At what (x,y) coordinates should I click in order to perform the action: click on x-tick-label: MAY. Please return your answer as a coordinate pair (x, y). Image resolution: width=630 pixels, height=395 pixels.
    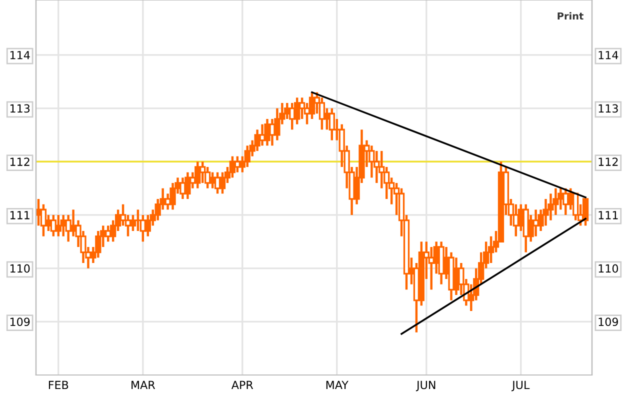
    Looking at the image, I should click on (337, 384).